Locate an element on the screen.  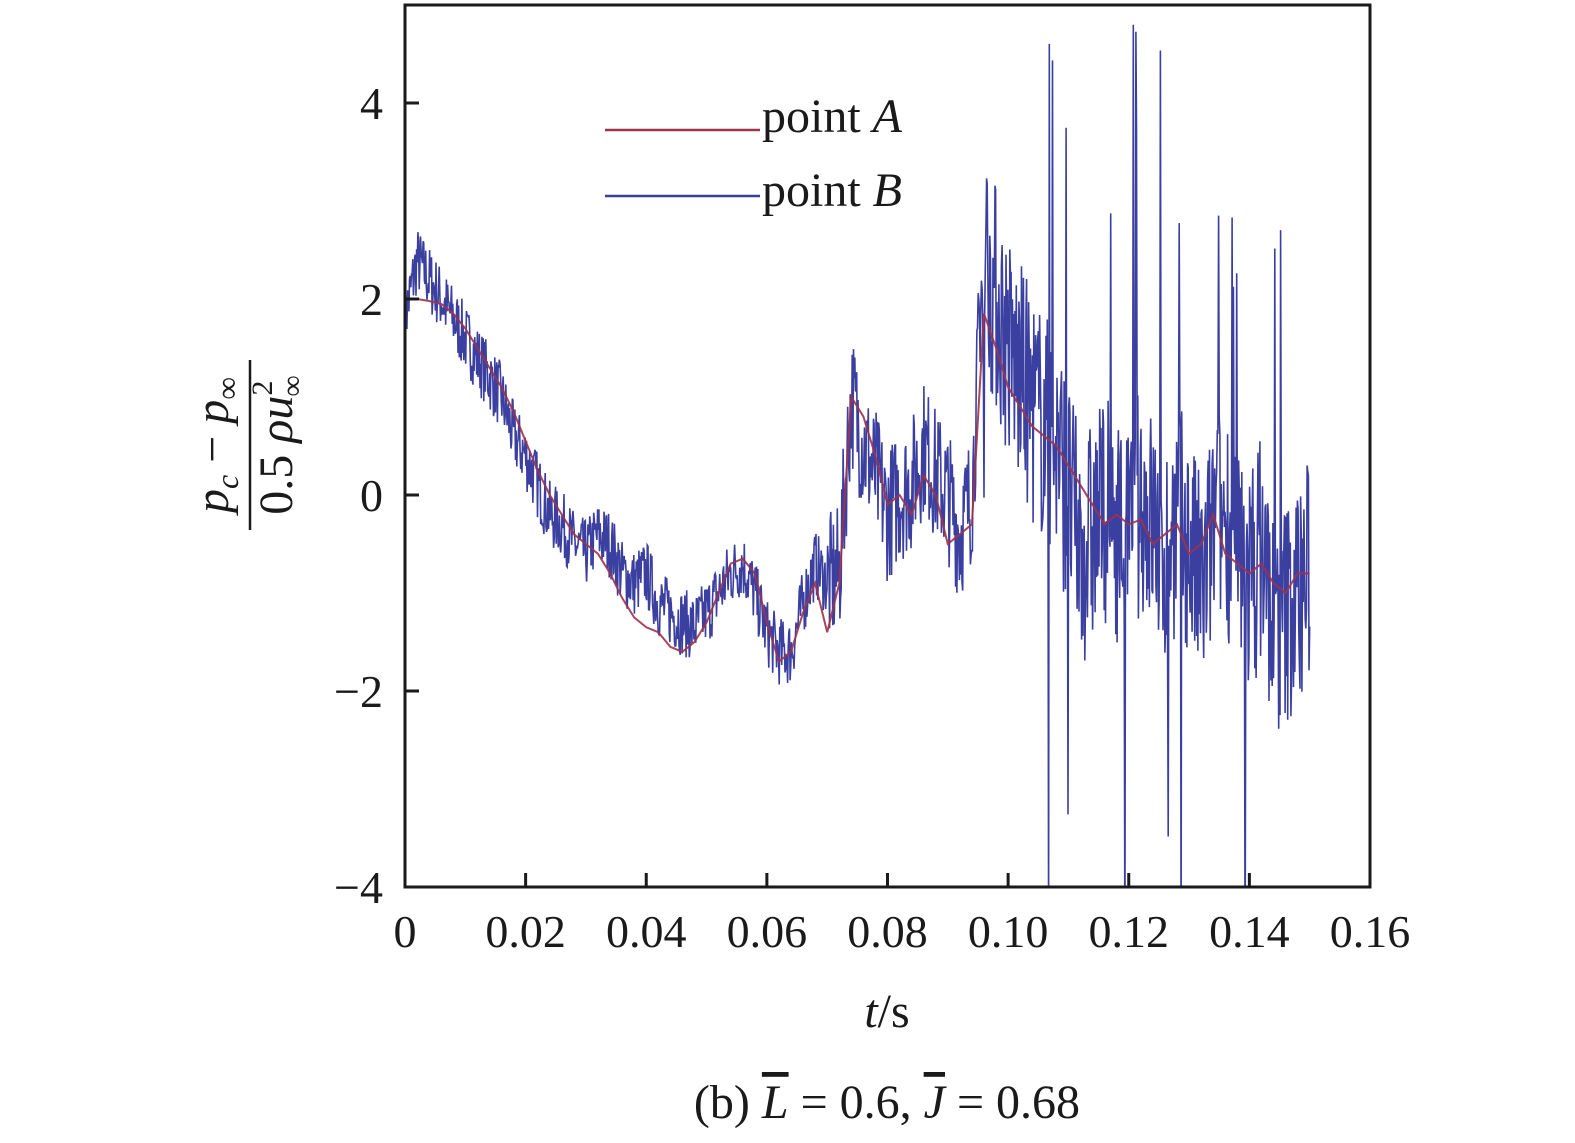
legend-label-point-a: point A is located at coordinates (832, 116).